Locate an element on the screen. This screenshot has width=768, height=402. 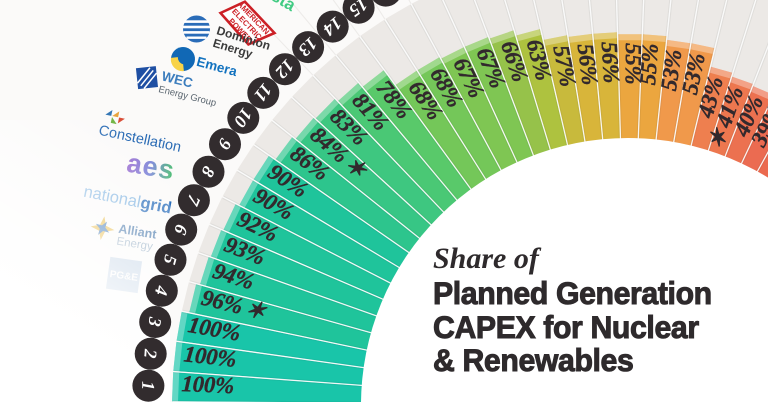
svg-text: 53% is located at coordinates (671, 70).